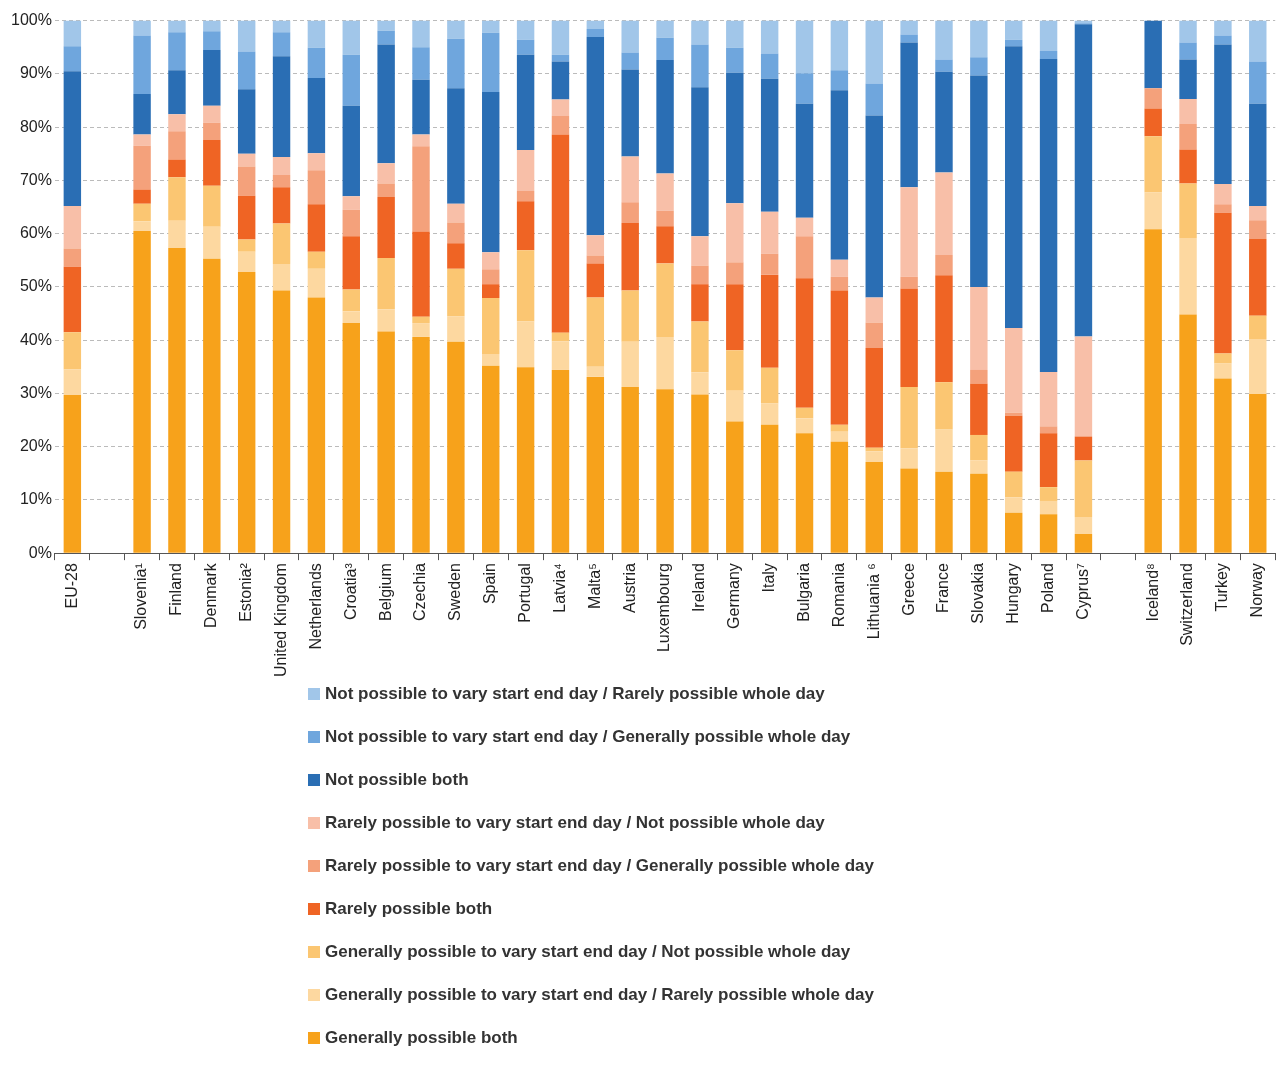 The height and width of the screenshot is (1085, 1282). Describe the element at coordinates (588, 737) in the screenshot. I see `legend-label: Not possible to vary start end day / Generally possible whole day` at that location.